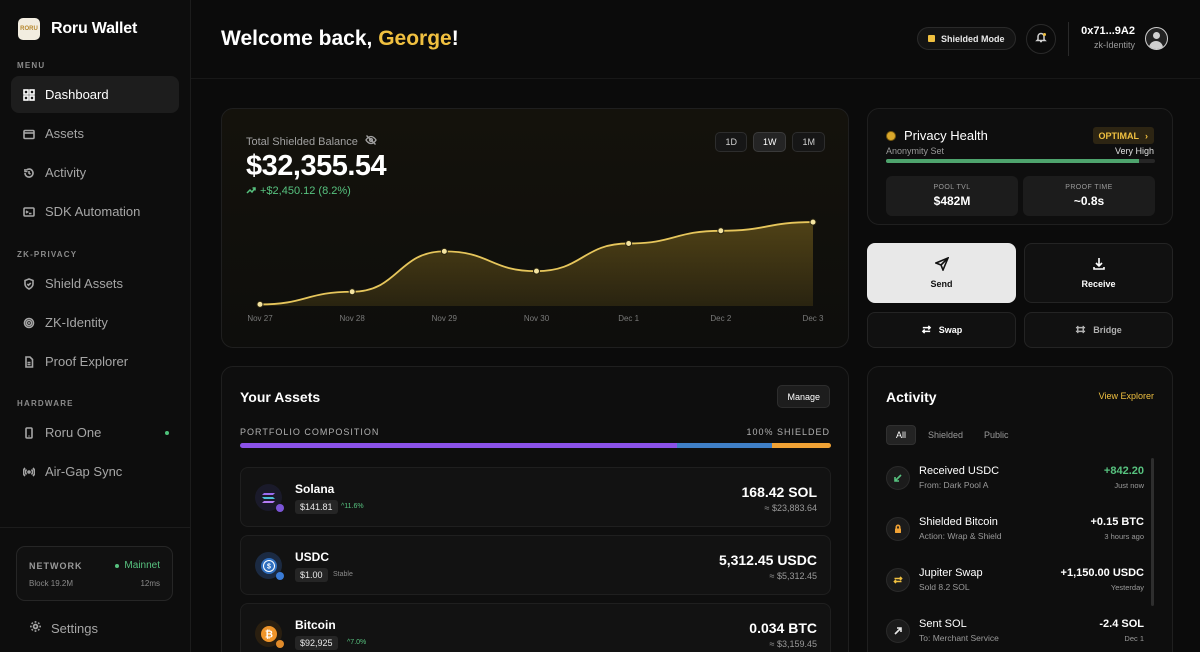  I want to click on trend-up-icon, so click(251, 191).